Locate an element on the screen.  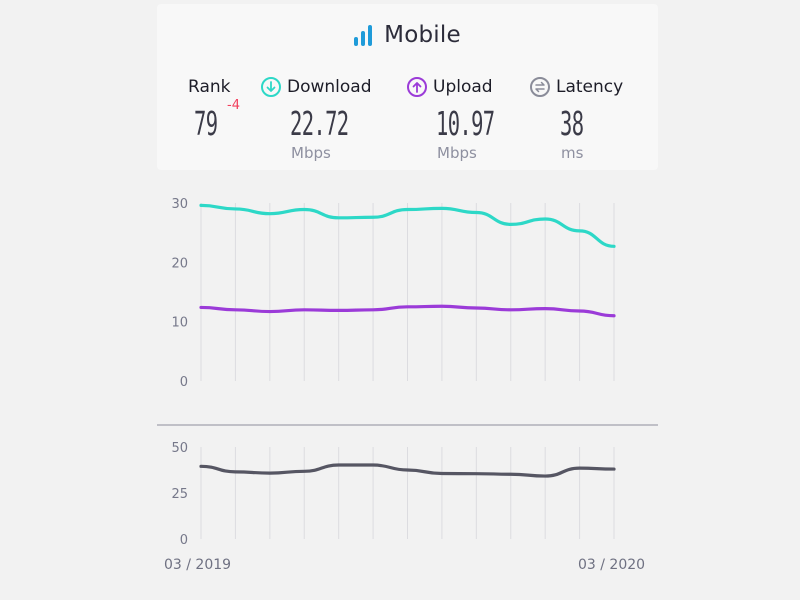
rank-label-text: Rank is located at coordinates (209, 87).